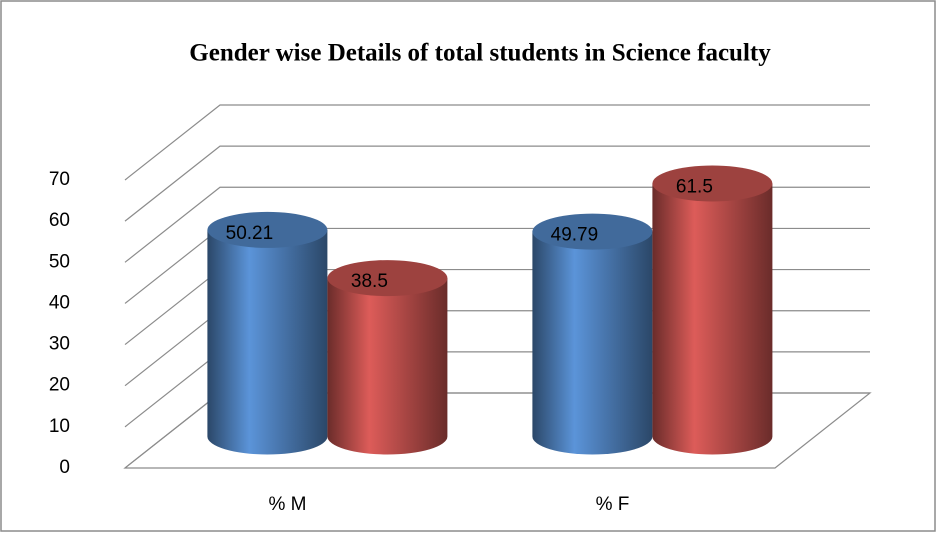  Describe the element at coordinates (59, 179) in the screenshot. I see `y-tick-label: 70` at that location.